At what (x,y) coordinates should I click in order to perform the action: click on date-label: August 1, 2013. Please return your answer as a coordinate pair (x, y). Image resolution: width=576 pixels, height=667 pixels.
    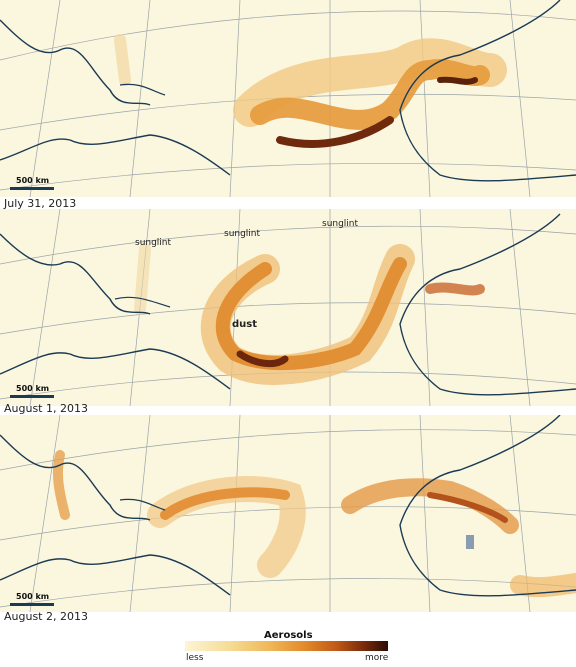
    Looking at the image, I should click on (46, 408).